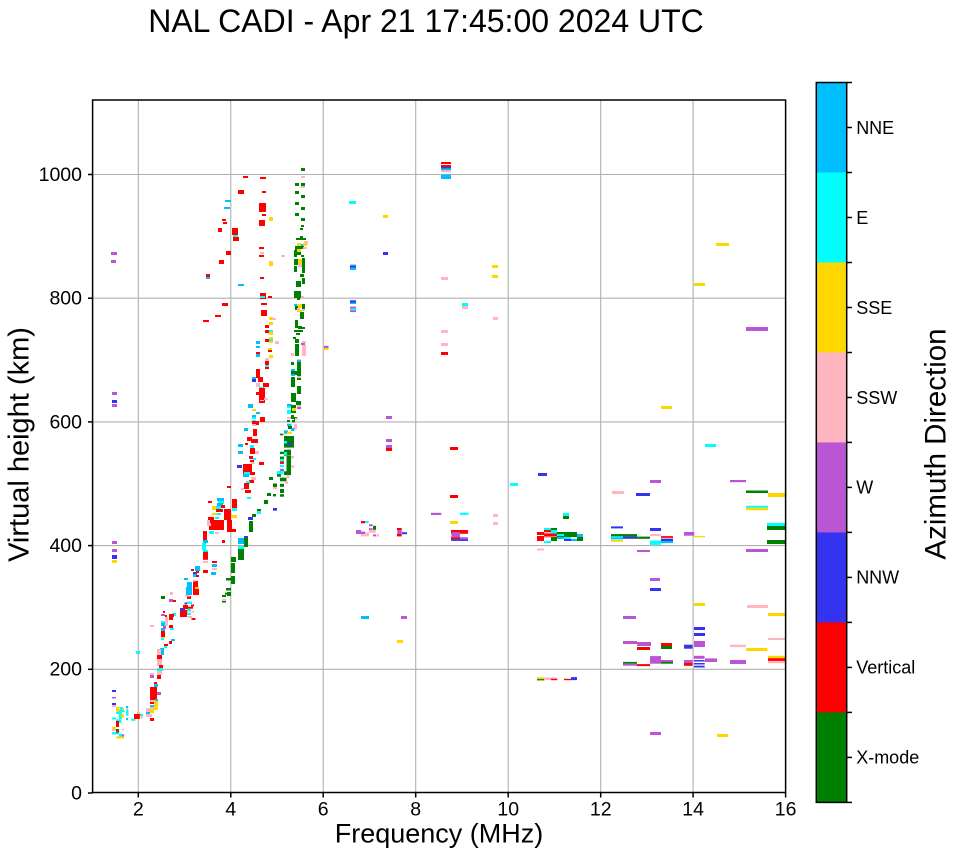  I want to click on svg-text: 10, so click(508, 810).